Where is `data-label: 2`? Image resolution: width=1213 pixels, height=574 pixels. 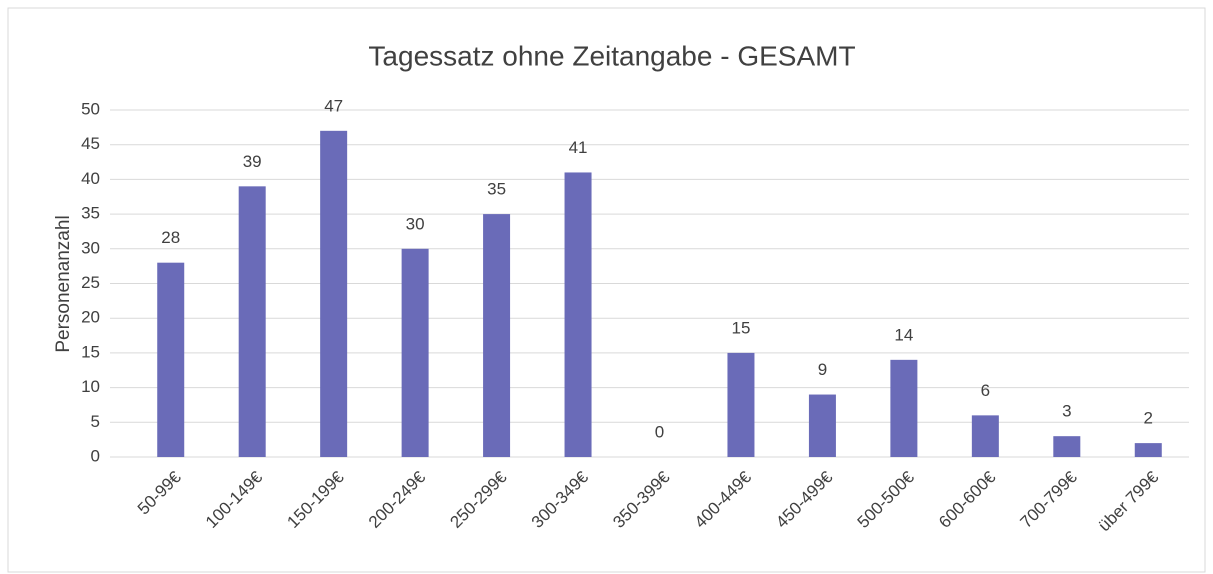 data-label: 2 is located at coordinates (1148, 418).